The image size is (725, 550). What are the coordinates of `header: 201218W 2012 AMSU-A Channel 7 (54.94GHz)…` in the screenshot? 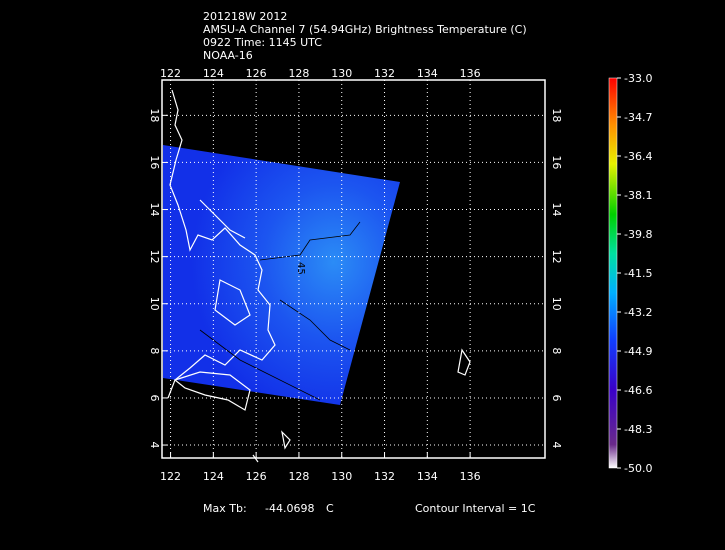 It's located at (365, 36).